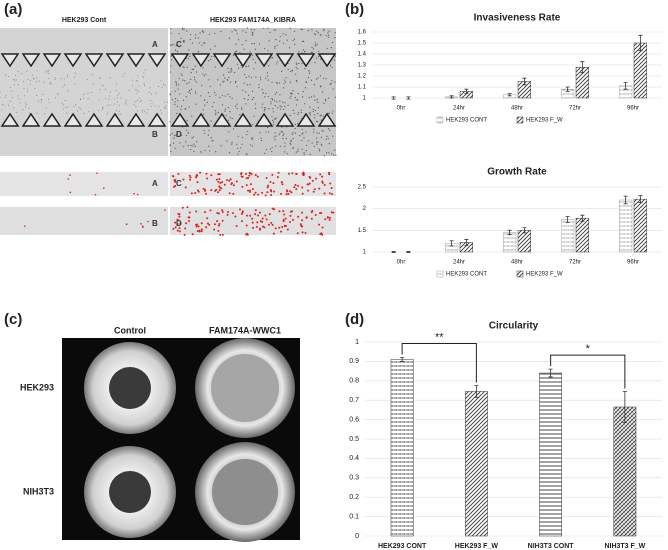  Describe the element at coordinates (624, 407) in the screenshot. I see `error-bar` at that location.